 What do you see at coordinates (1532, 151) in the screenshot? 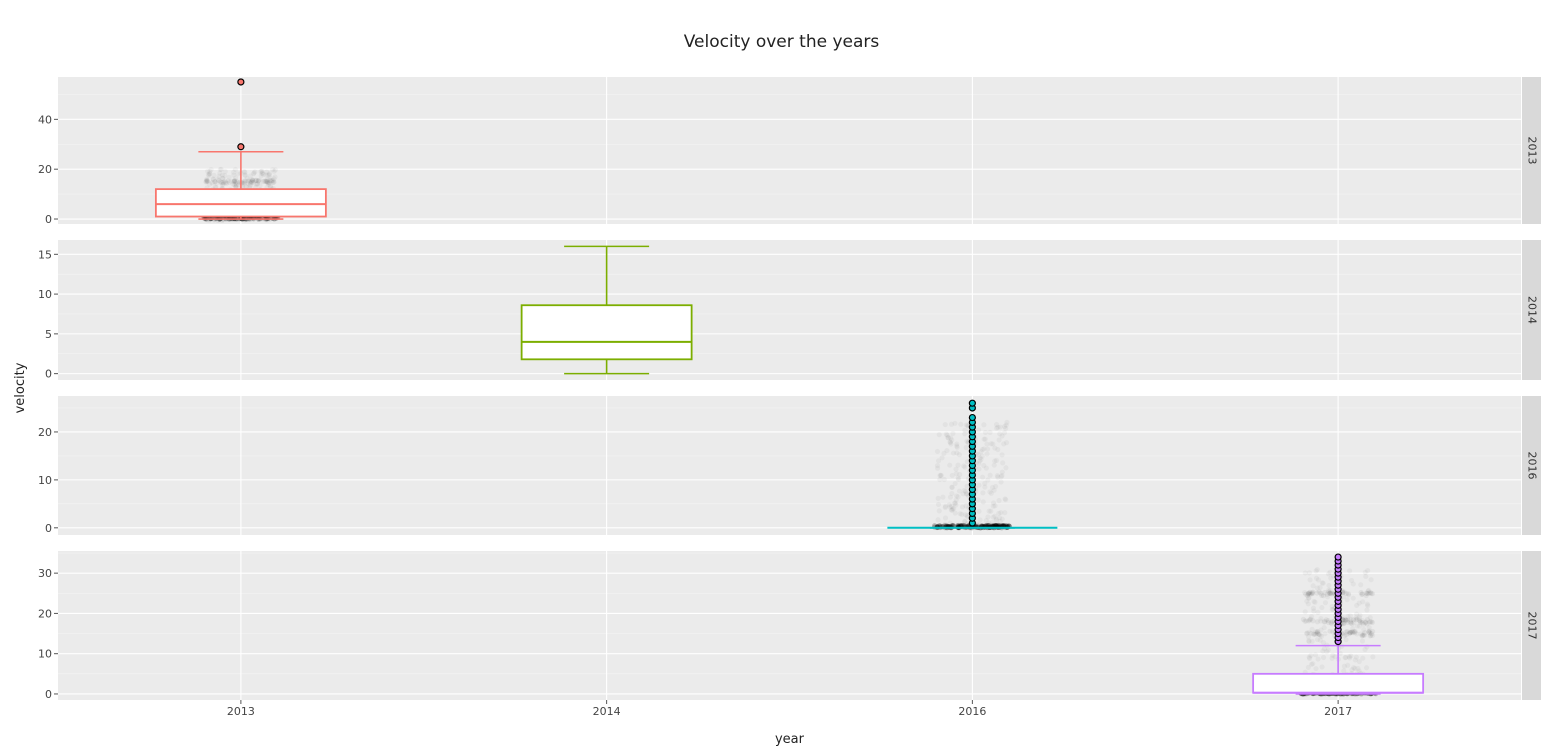
I see `facet-strip-label: 2013` at bounding box center [1532, 151].